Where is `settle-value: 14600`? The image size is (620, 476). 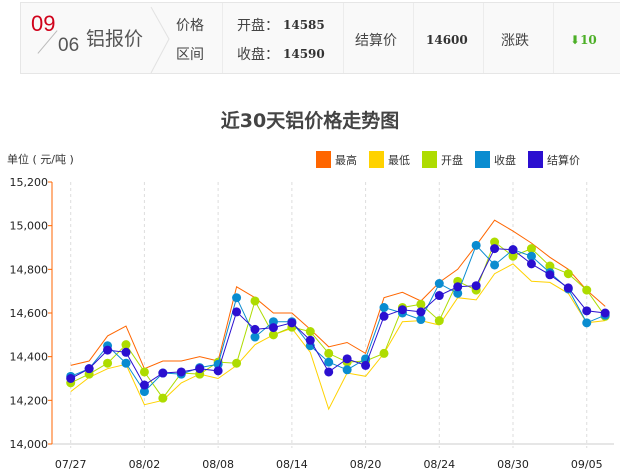 settle-value: 14600 is located at coordinates (447, 40).